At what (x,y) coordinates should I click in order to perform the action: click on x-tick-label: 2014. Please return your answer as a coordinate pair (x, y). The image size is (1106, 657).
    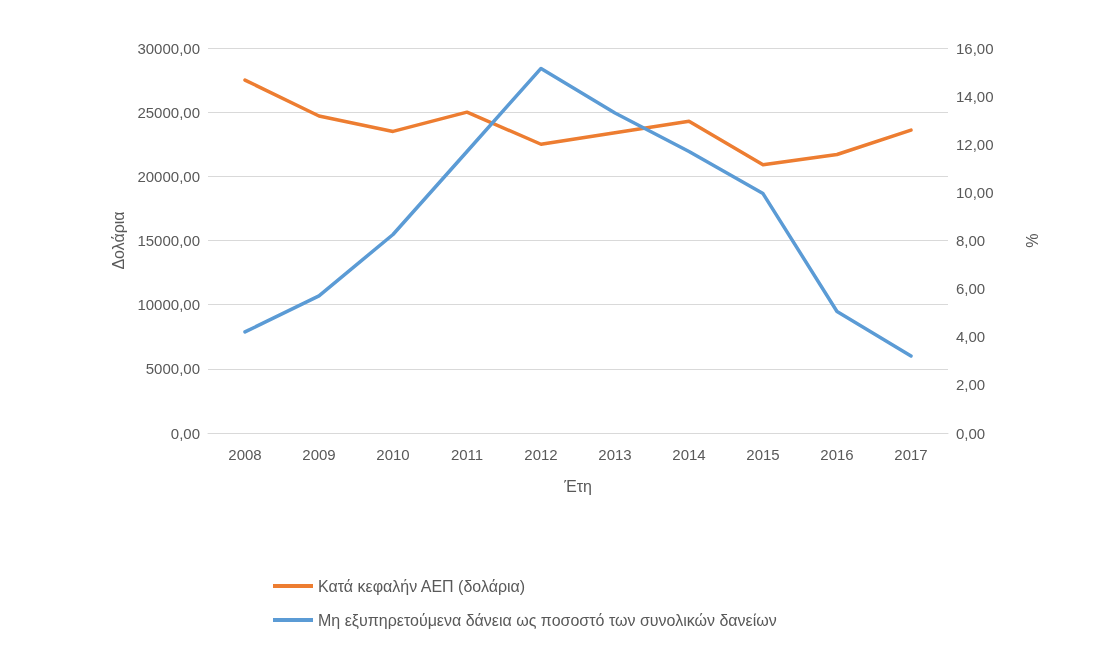
    Looking at the image, I should click on (689, 454).